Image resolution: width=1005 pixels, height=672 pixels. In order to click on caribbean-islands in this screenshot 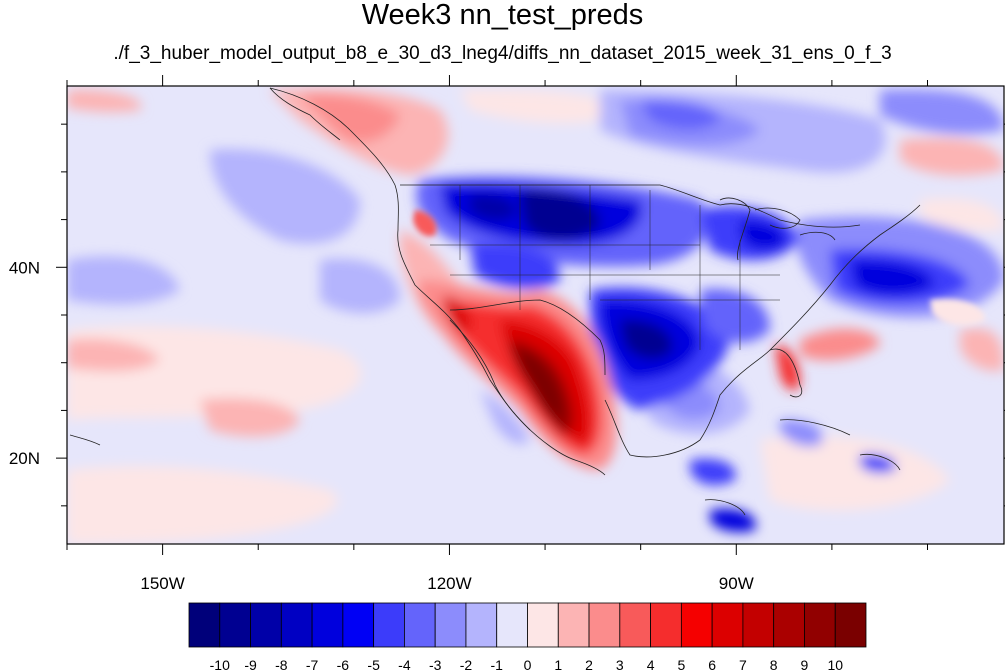, I will do `click(802, 467)`.